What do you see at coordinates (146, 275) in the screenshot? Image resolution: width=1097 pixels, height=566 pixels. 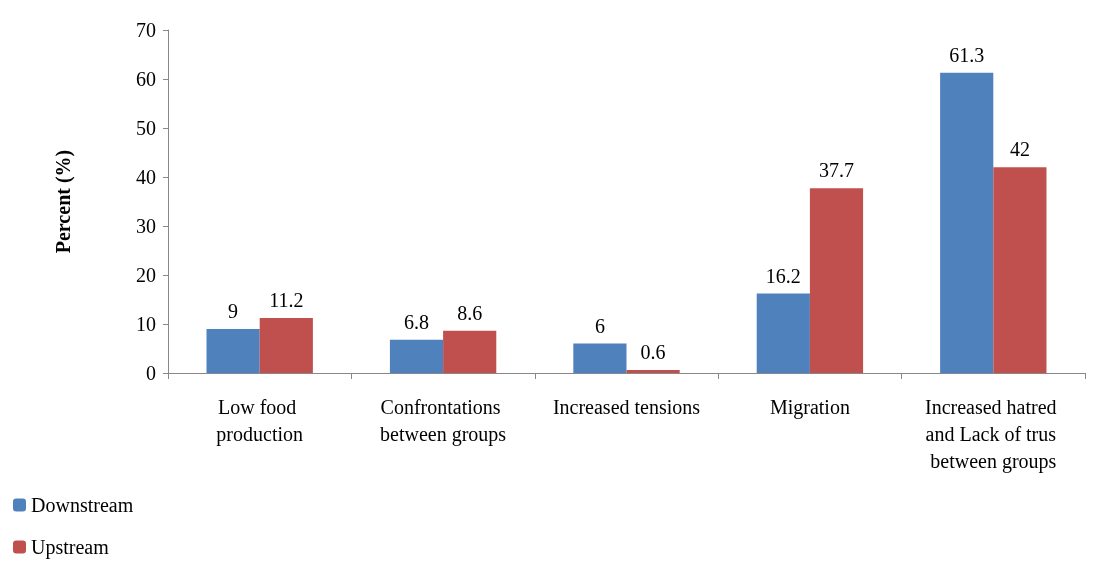 I see `y-tick-label: 20` at bounding box center [146, 275].